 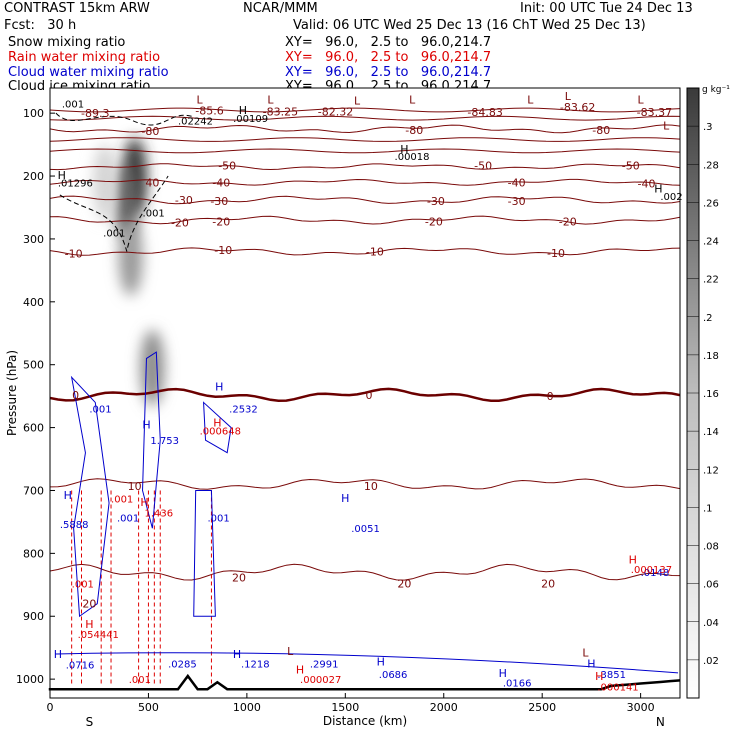 I want to click on cloud-water-label-2: .2532, so click(x=243, y=410).